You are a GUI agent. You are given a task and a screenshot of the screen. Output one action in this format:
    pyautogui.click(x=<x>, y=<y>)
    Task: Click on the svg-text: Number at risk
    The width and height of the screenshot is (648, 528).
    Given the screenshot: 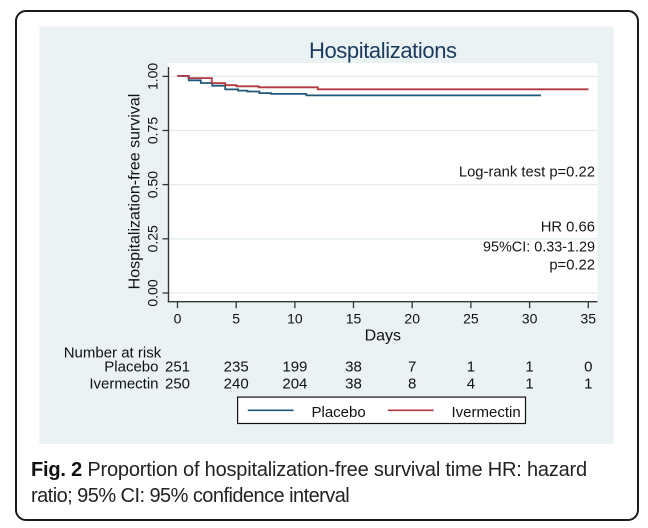 What is the action you would take?
    pyautogui.click(x=113, y=353)
    